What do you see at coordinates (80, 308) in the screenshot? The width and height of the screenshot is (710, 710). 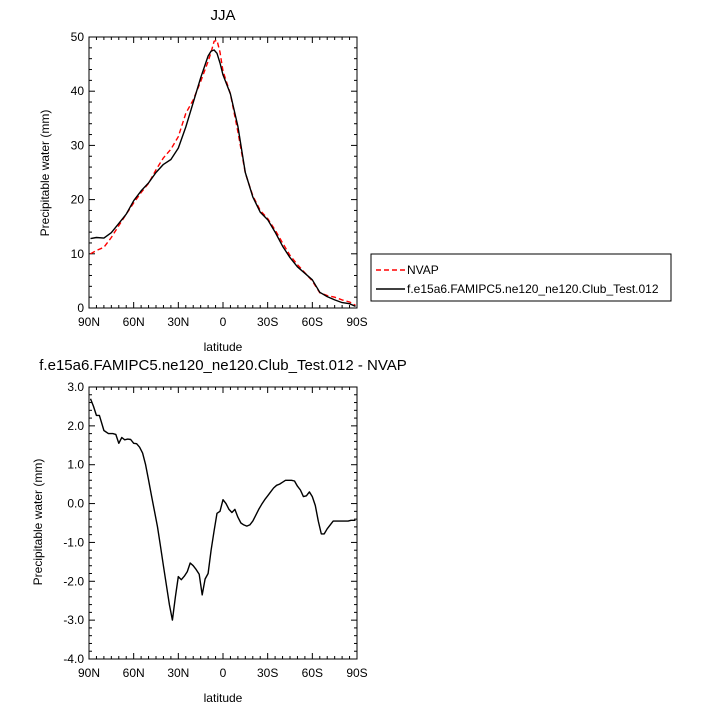 I see `y-tick-label: 0` at bounding box center [80, 308].